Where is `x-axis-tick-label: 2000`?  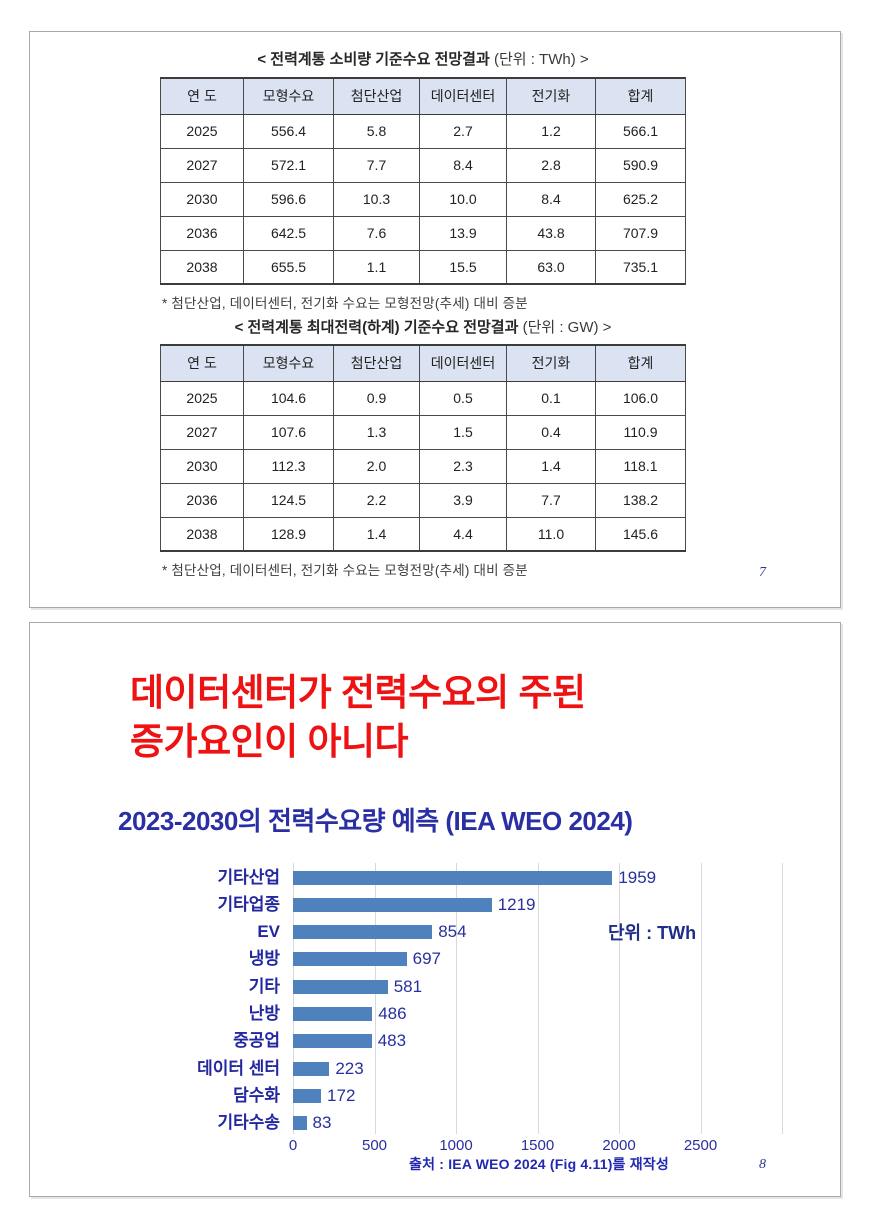 x-axis-tick-label: 2000 is located at coordinates (619, 1145).